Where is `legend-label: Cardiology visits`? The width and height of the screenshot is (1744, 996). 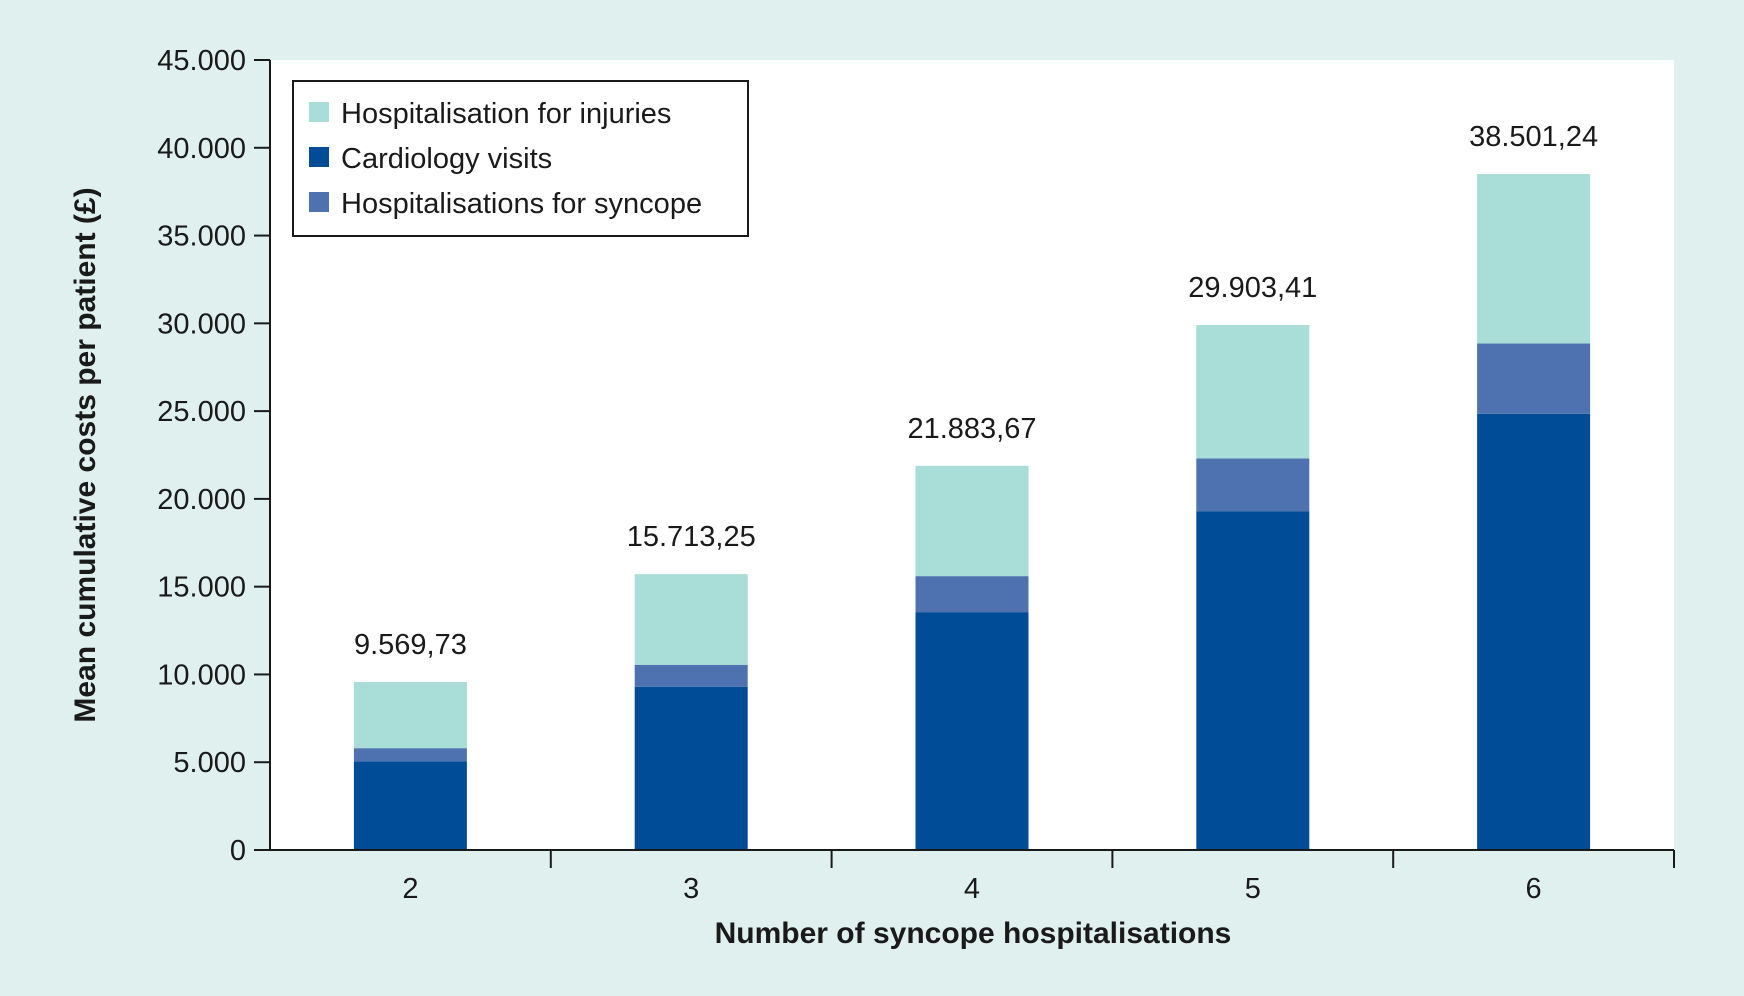 legend-label: Cardiology visits is located at coordinates (446, 159).